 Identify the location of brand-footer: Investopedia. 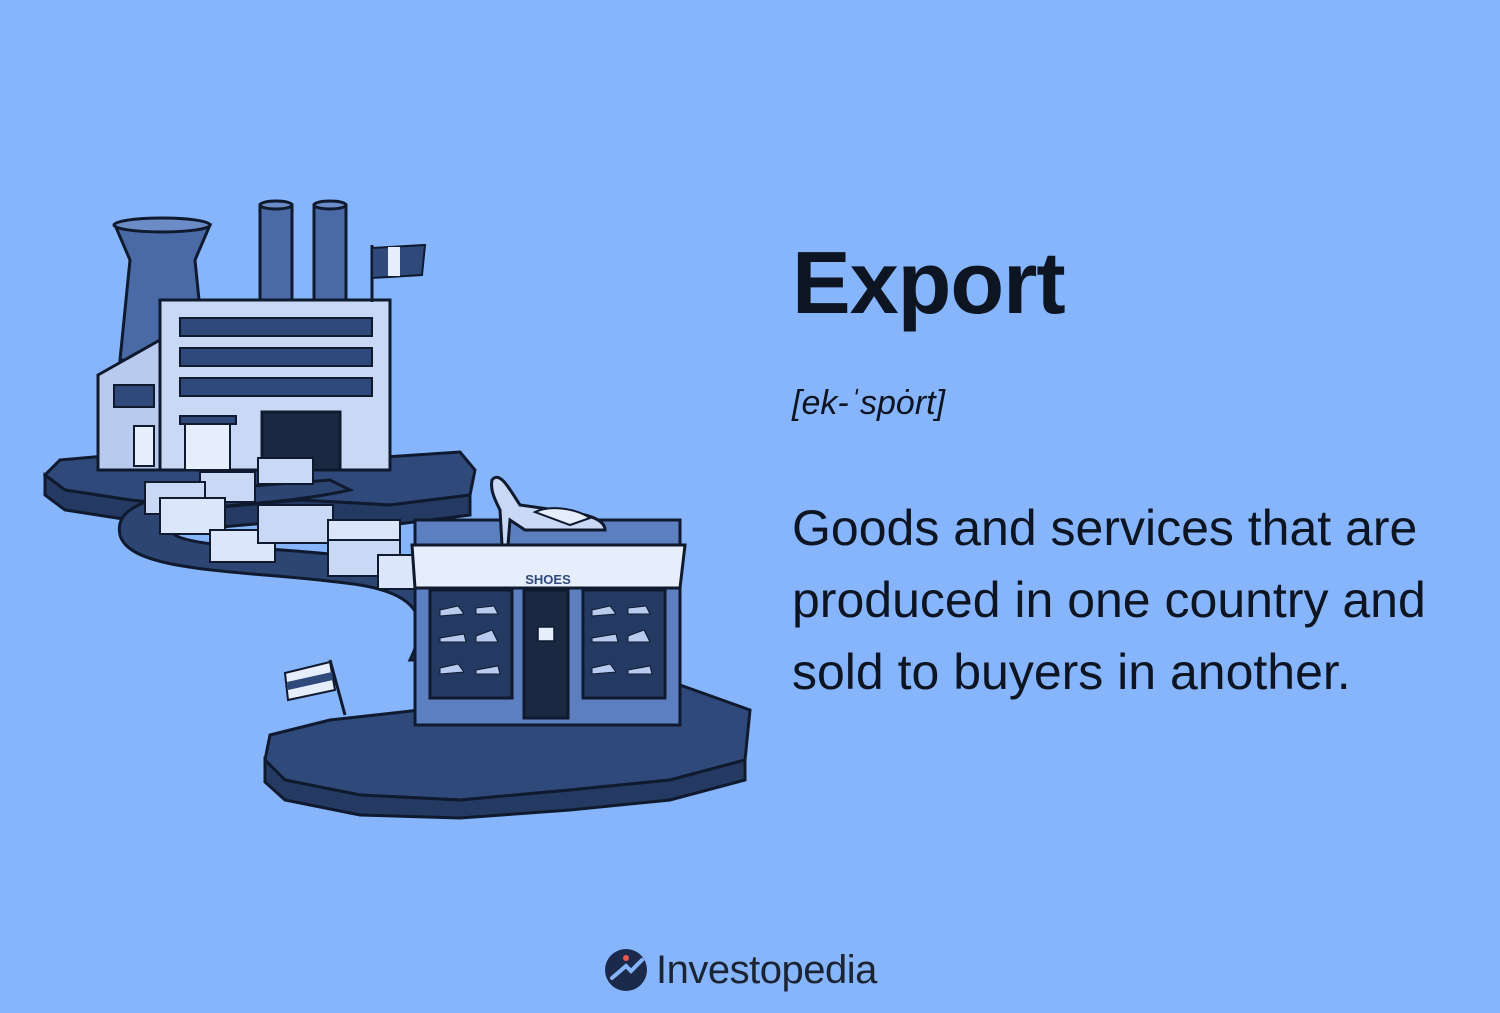
(740, 970).